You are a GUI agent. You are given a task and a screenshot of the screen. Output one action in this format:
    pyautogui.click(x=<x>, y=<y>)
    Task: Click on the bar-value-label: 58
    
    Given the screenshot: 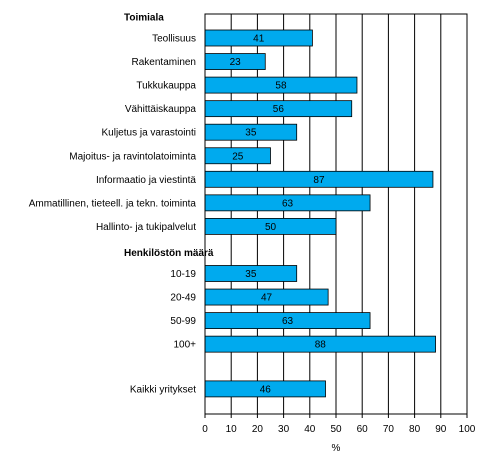 What is the action you would take?
    pyautogui.click(x=281, y=86)
    